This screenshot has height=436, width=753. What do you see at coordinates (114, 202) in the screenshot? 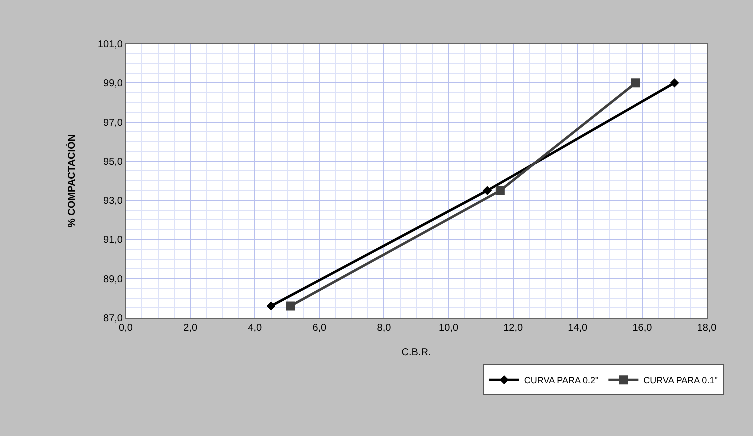
I see `y-tick-label: 93,0` at bounding box center [114, 202].